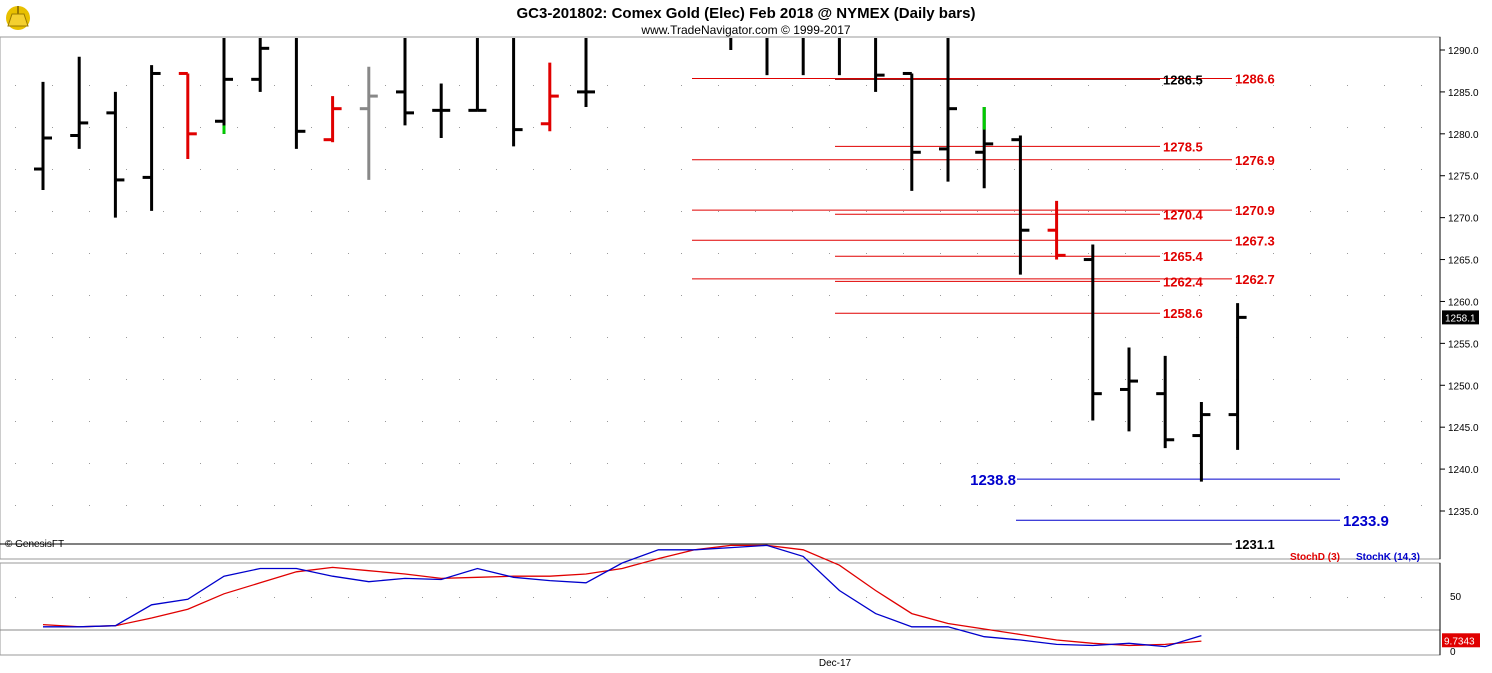 The width and height of the screenshot is (1492, 673). Describe the element at coordinates (1019, 281) in the screenshot. I see `level-1262.4: 1262.4` at that location.